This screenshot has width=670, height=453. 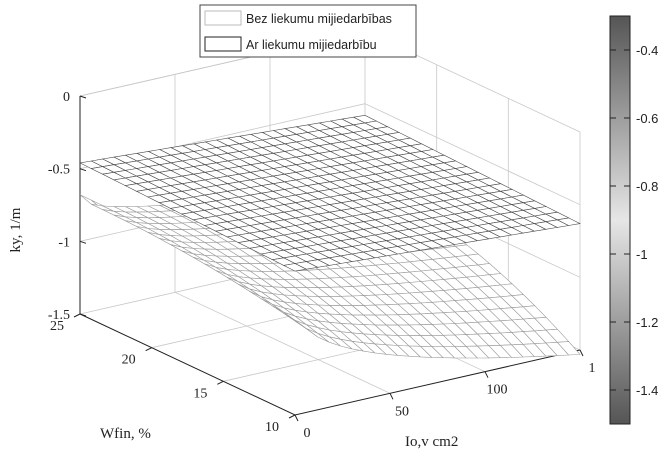 What do you see at coordinates (307, 433) in the screenshot?
I see `x-tick-label: 0` at bounding box center [307, 433].